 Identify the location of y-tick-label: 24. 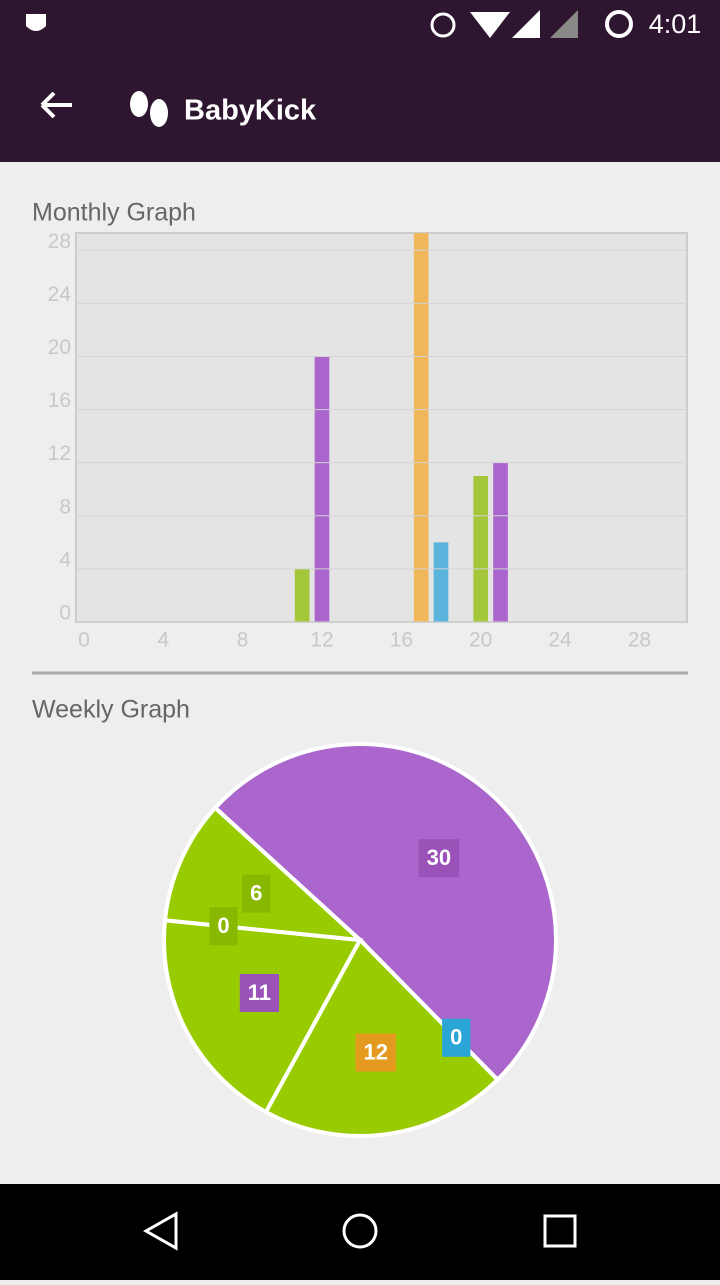
(60, 294).